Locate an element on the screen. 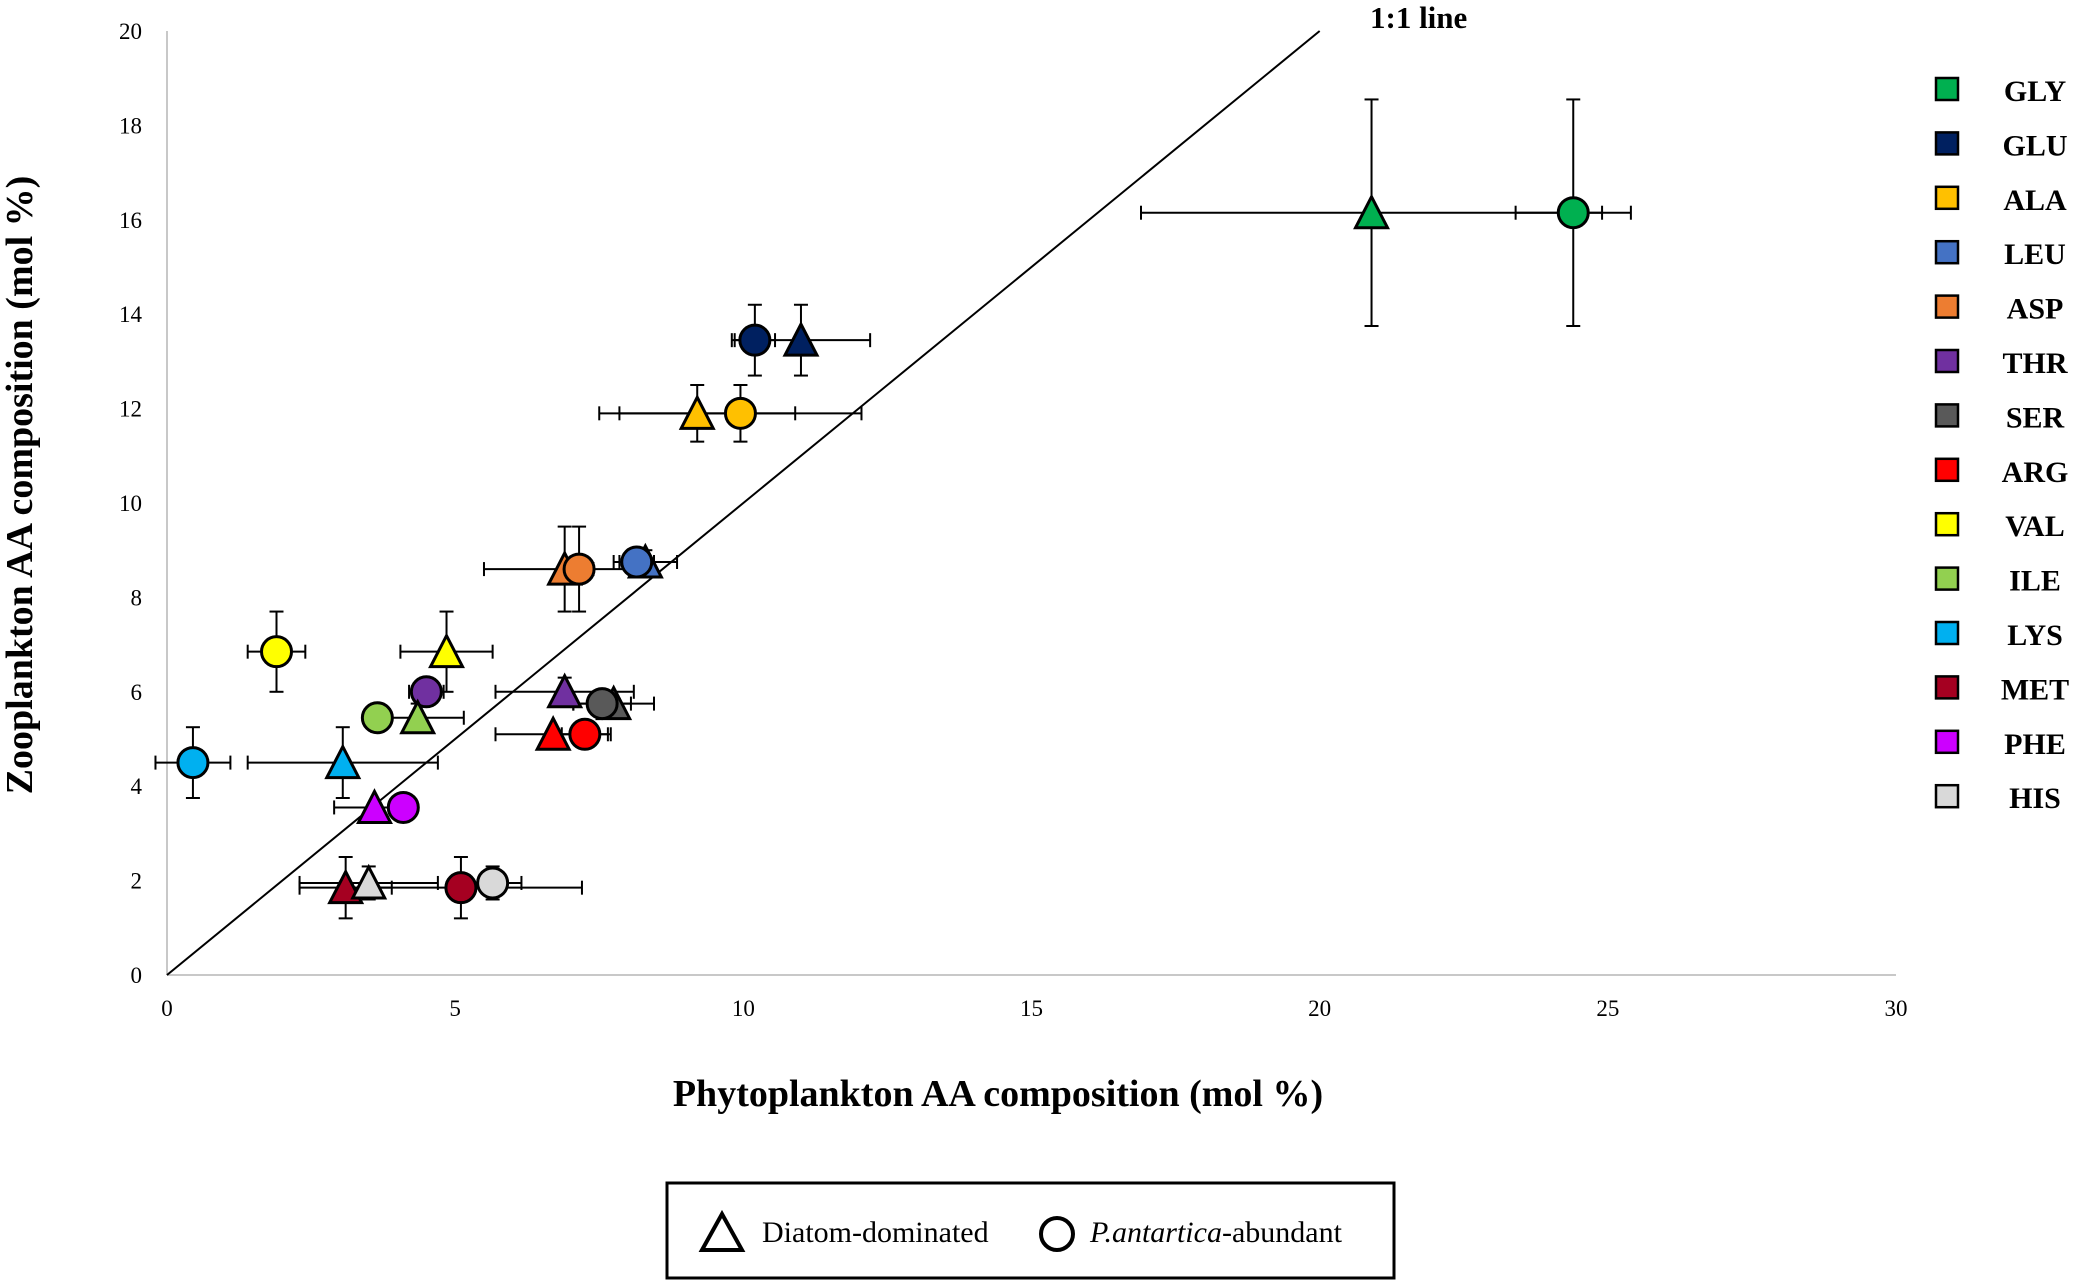  legend-swatch-ala is located at coordinates (1947, 198).